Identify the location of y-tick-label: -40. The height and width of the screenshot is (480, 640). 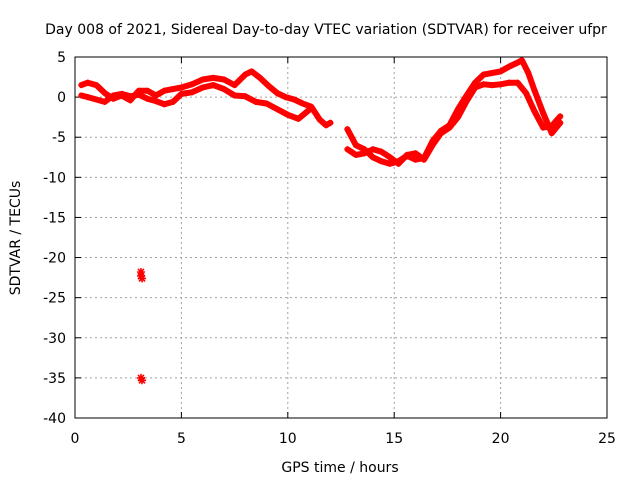
(54, 419).